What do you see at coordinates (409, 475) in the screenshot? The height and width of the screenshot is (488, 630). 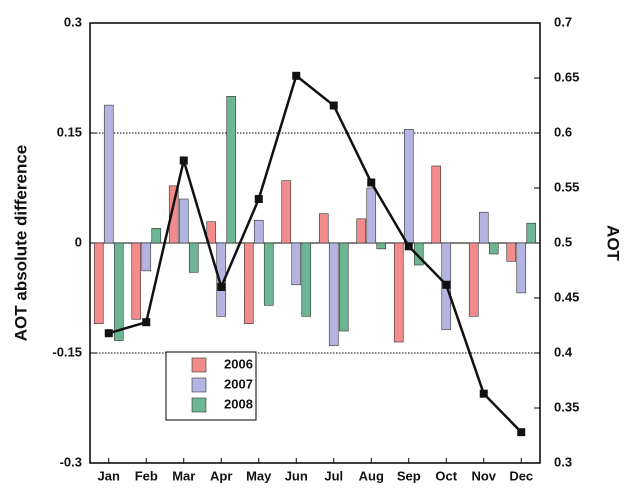 I see `x-tick-label: Sep` at bounding box center [409, 475].